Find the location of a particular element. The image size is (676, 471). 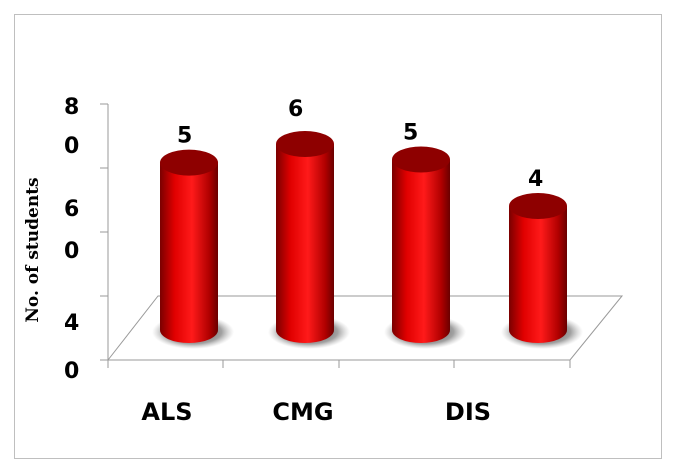

x-tick-marks is located at coordinates (339, 364).